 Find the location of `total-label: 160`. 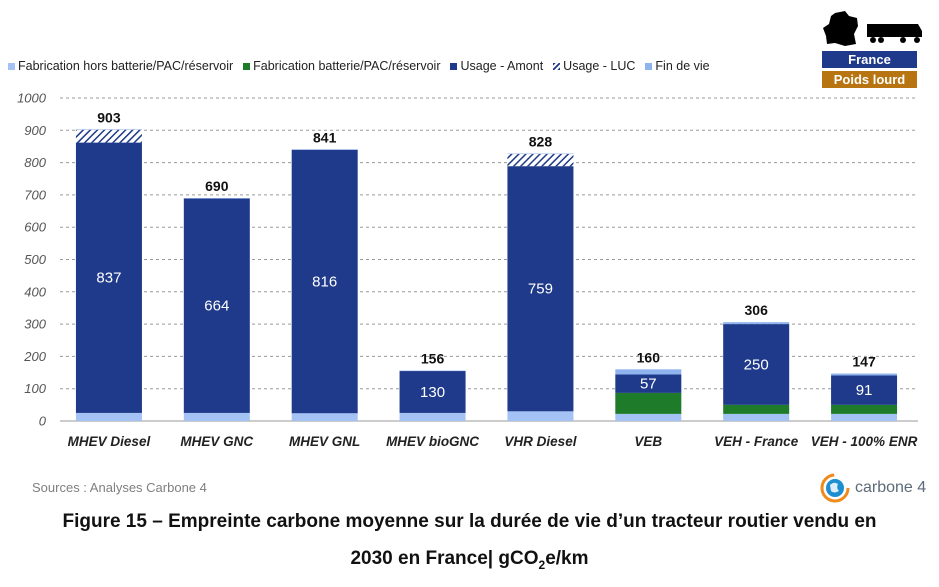

total-label: 160 is located at coordinates (649, 357).